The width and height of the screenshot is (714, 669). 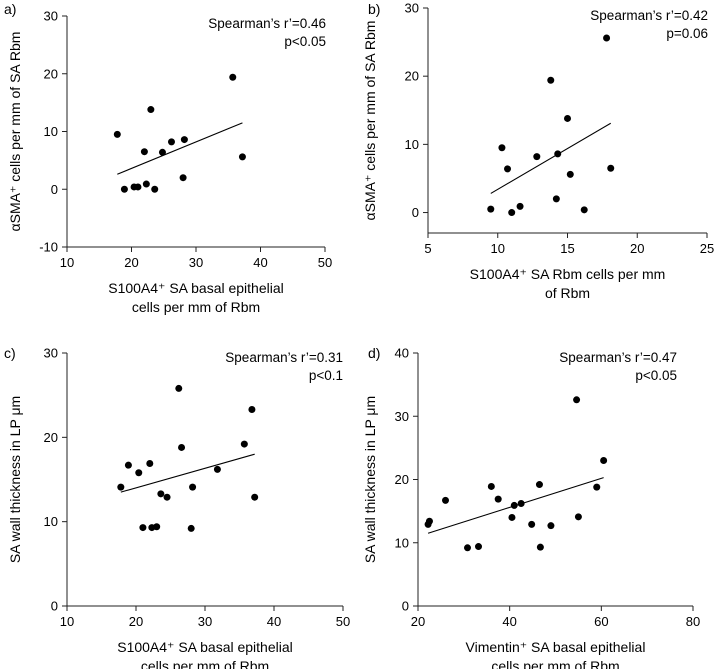 What do you see at coordinates (568, 274) in the screenshot?
I see `x-axis-label: S100A4⁺ SA Rbm cells per mm` at bounding box center [568, 274].